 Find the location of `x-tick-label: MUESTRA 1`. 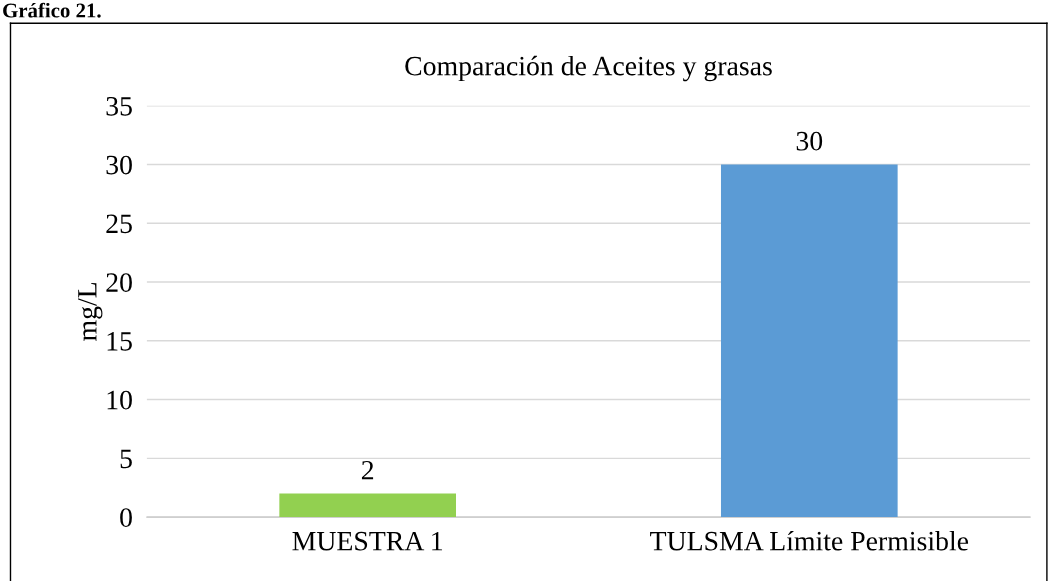

x-tick-label: MUESTRA 1 is located at coordinates (367, 541).